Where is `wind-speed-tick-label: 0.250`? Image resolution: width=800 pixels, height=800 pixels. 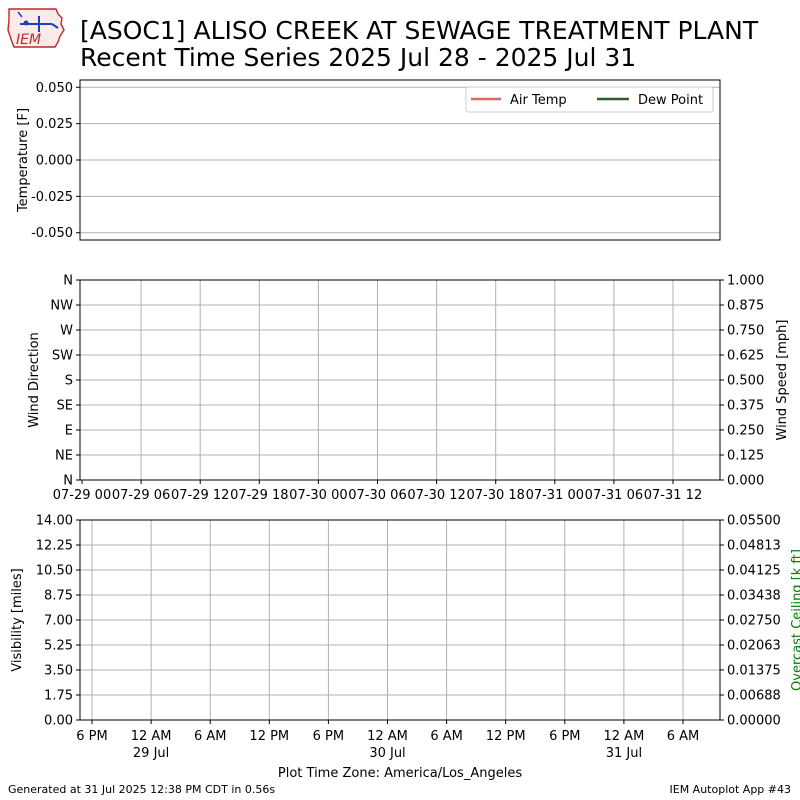 wind-speed-tick-label: 0.250 is located at coordinates (745, 431).